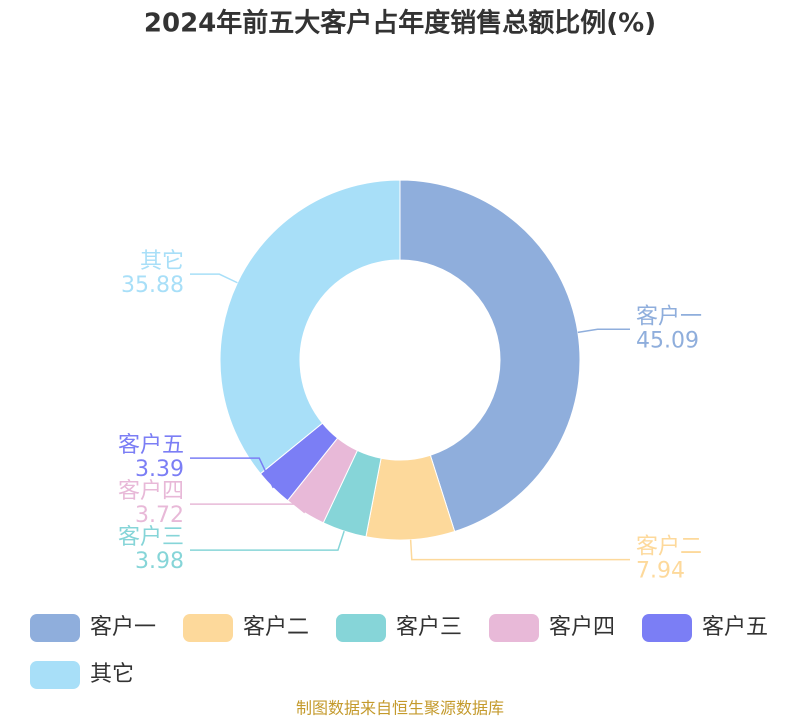 This screenshot has width=800, height=720. I want to click on slice-label: 客户二, so click(669, 547).